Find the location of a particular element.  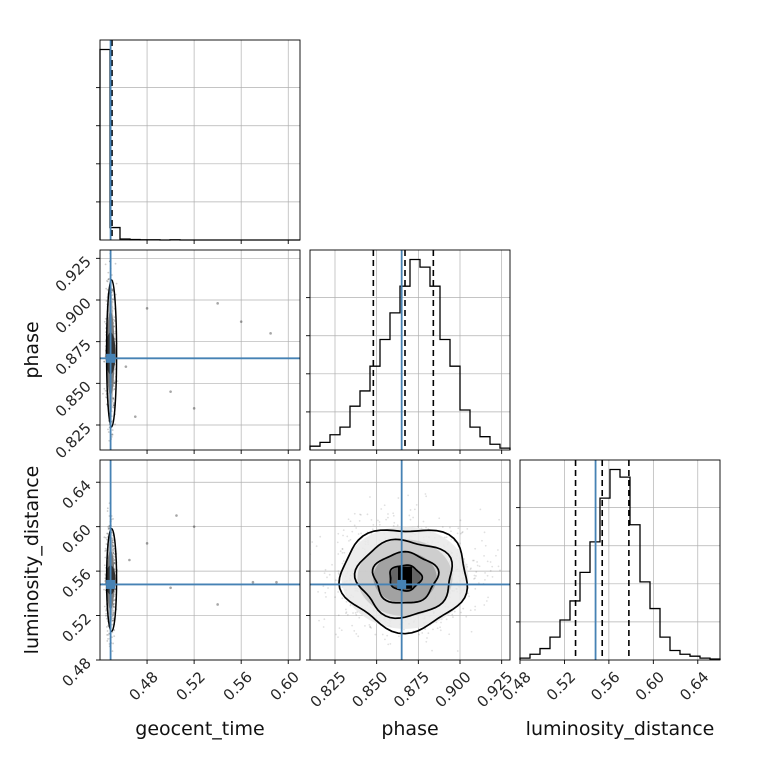

y-tick-label: 0.900 is located at coordinates (73, 315).